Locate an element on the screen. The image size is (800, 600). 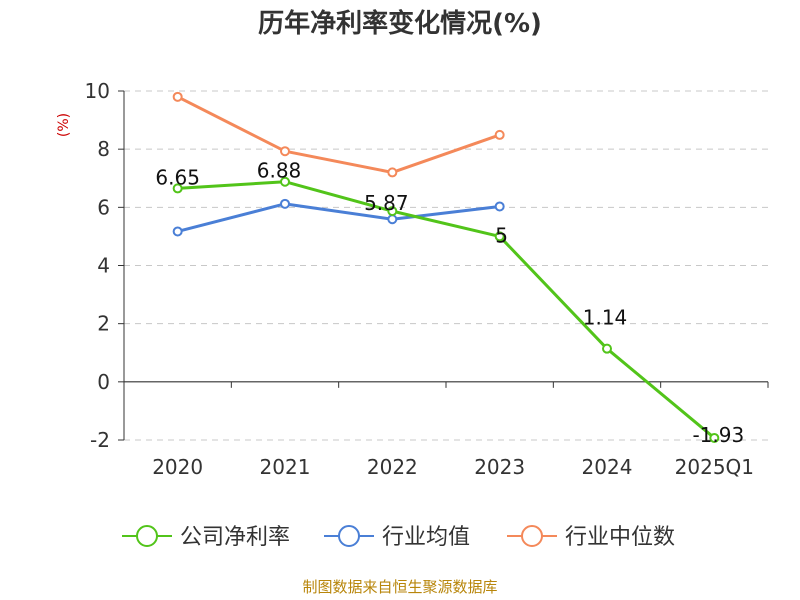
legend: 公司净利率 行业均值 行业中位数 is located at coordinates (398, 537).